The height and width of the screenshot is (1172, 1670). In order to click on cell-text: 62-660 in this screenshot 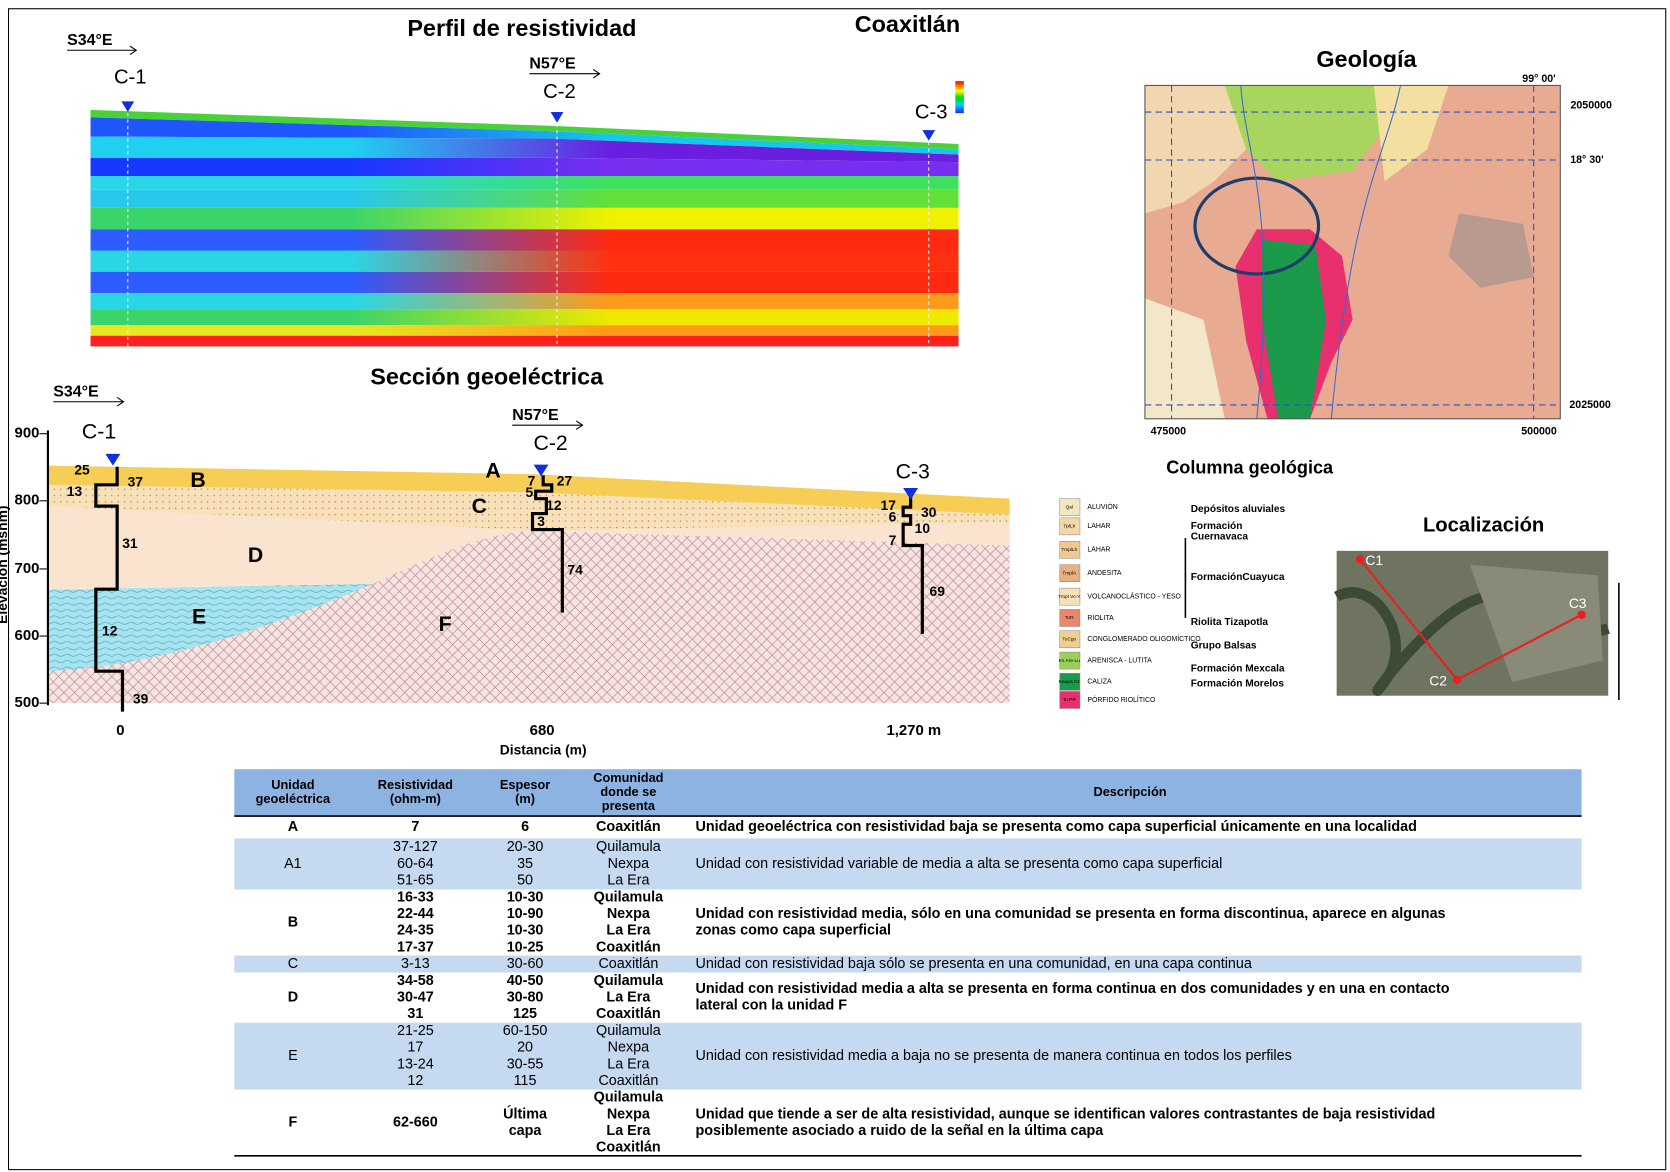, I will do `click(415, 1123)`.